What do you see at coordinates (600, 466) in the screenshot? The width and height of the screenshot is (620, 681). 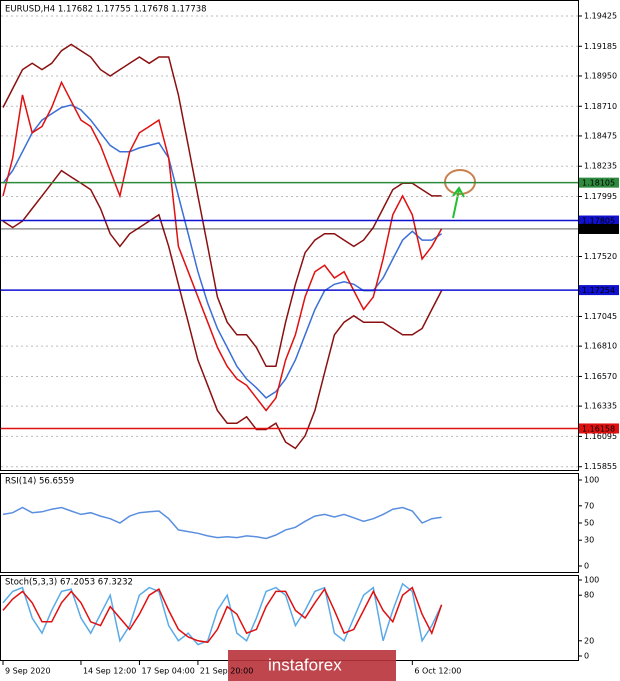 I see `y-tick-label: 1.15855` at bounding box center [600, 466].